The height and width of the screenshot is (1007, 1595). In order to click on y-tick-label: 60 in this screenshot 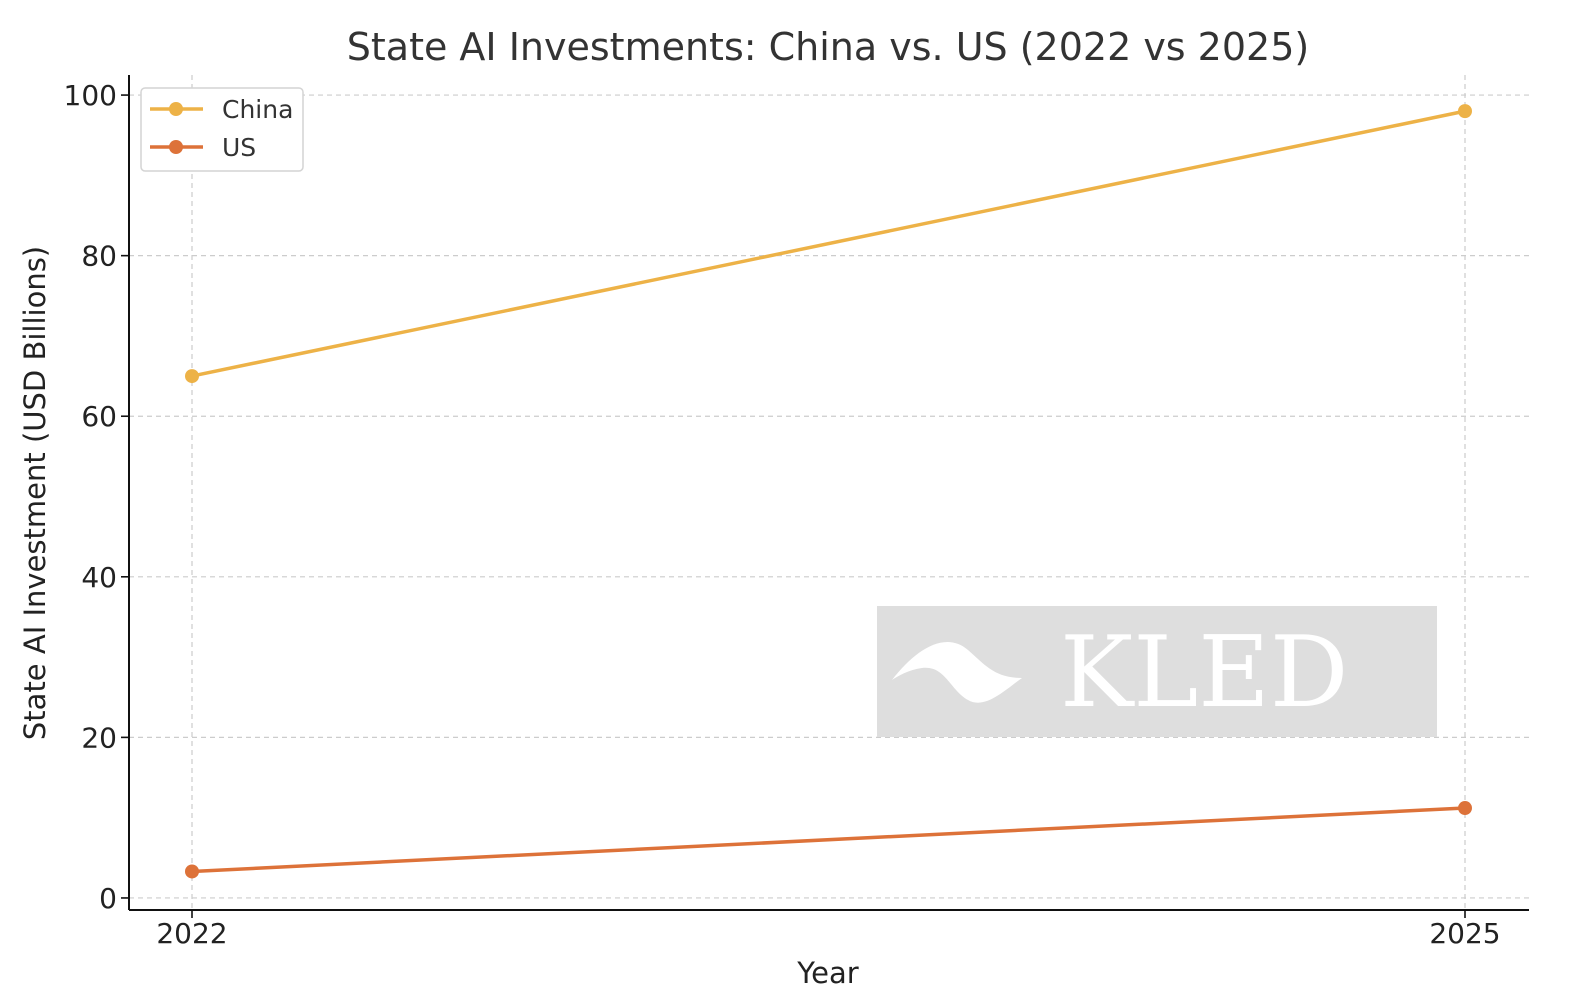, I will do `click(99, 416)`.